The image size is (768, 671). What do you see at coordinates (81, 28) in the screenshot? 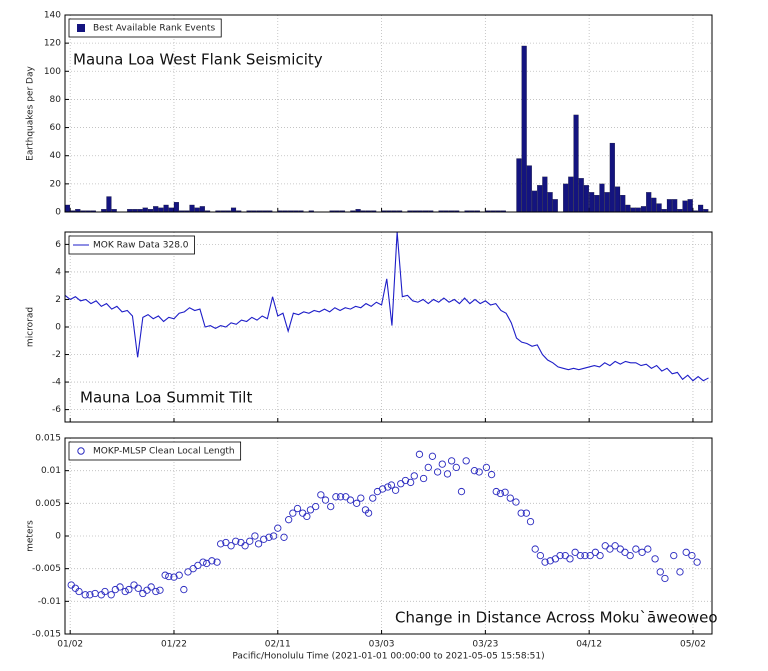
I see `legend-swatch` at bounding box center [81, 28].